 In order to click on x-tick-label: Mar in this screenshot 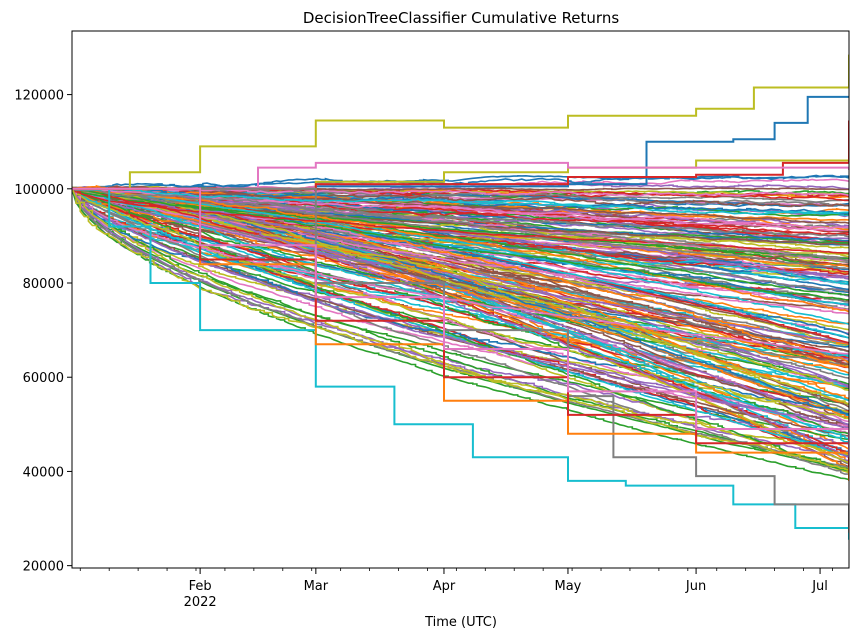, I will do `click(316, 586)`.